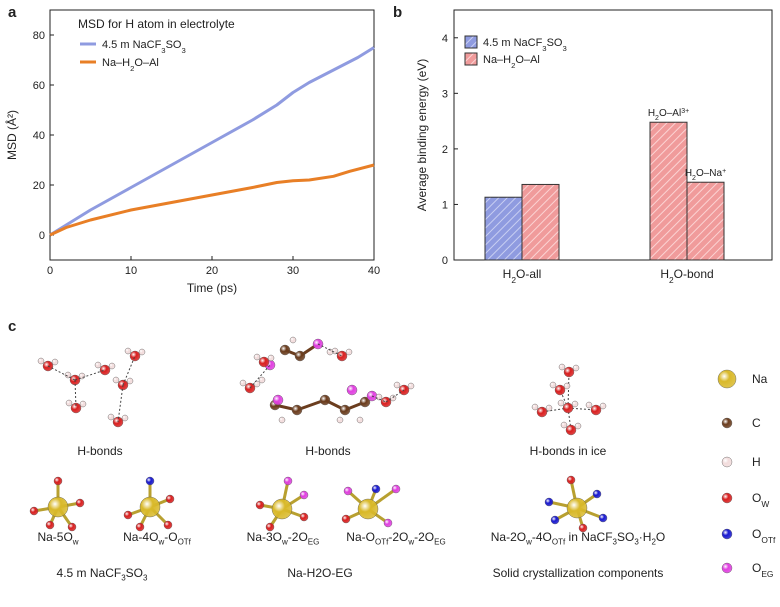 The height and width of the screenshot is (607, 780). What do you see at coordinates (157, 538) in the screenshot?
I see `caption-na-4ow-ootf: Na-4Ow-OOTf` at bounding box center [157, 538].